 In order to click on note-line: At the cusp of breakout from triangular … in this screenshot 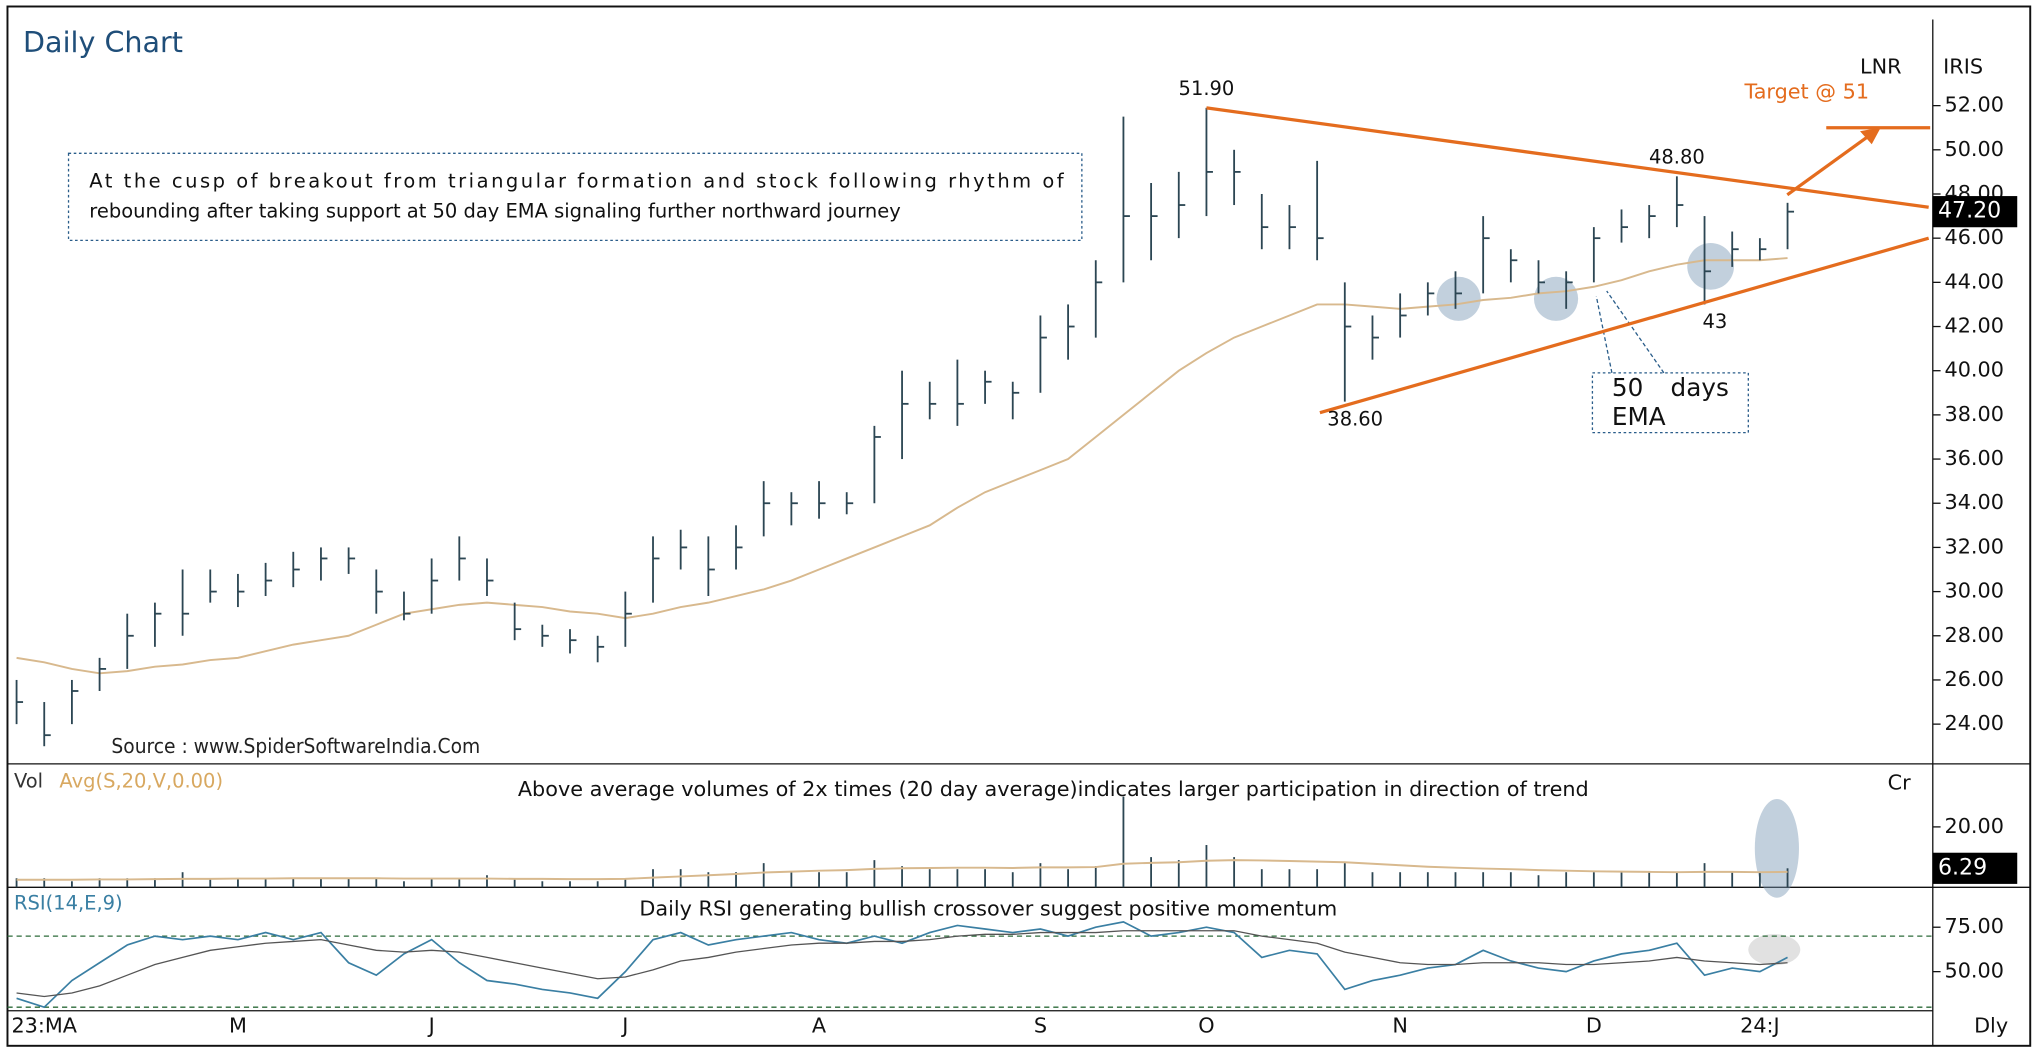, I will do `click(576, 180)`.